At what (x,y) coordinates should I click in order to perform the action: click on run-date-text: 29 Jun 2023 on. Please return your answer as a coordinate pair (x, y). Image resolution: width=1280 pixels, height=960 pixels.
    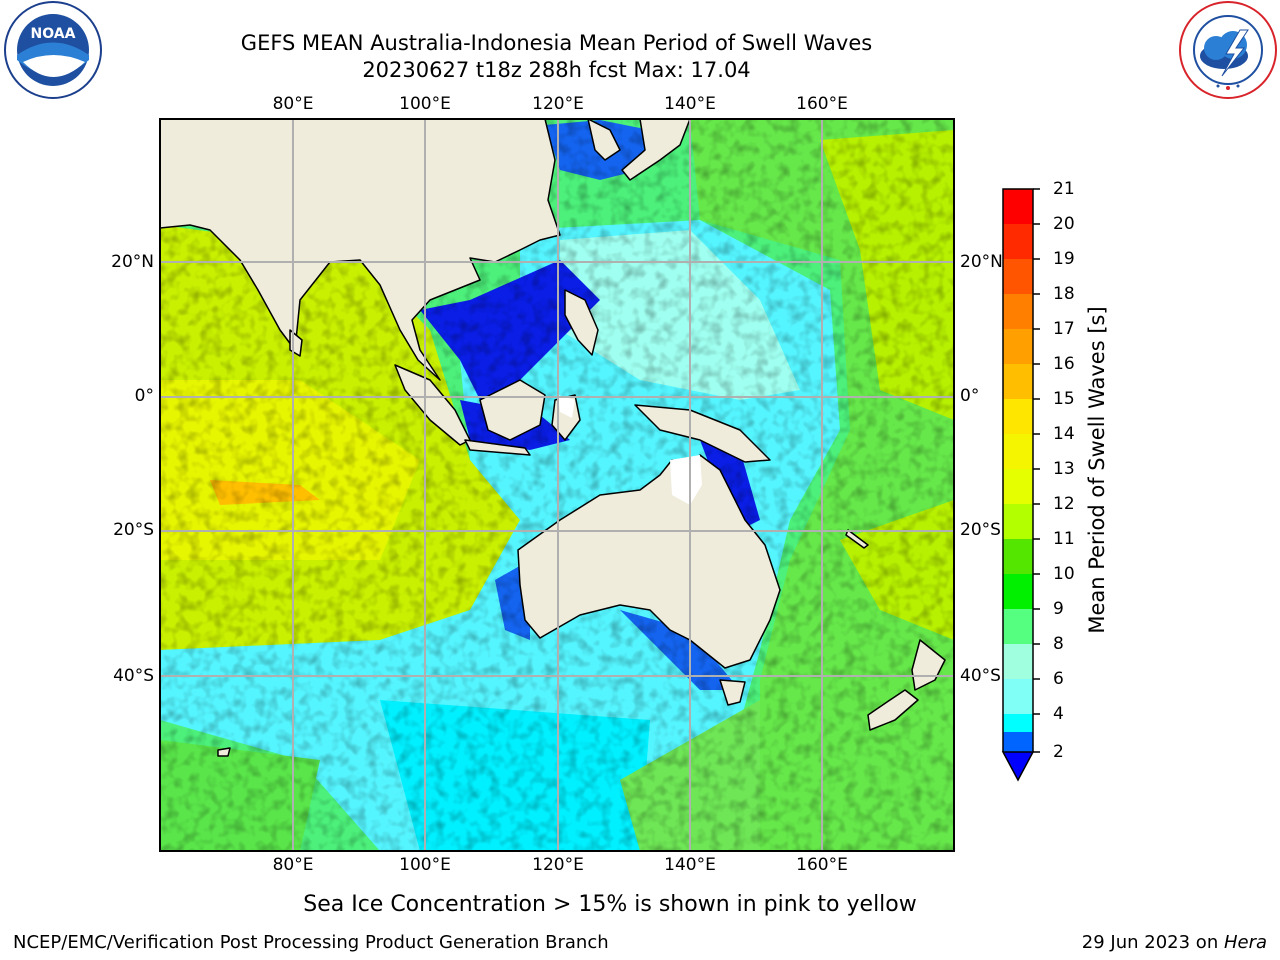
    Looking at the image, I should click on (1152, 942).